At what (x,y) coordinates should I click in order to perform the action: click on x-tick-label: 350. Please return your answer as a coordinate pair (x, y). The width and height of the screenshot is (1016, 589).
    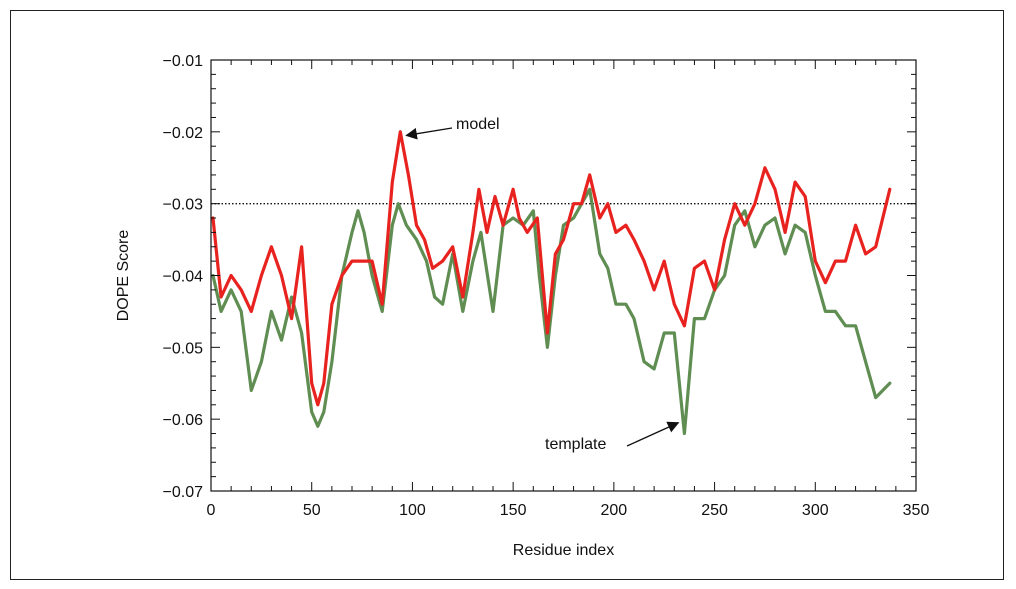
    Looking at the image, I should click on (916, 510).